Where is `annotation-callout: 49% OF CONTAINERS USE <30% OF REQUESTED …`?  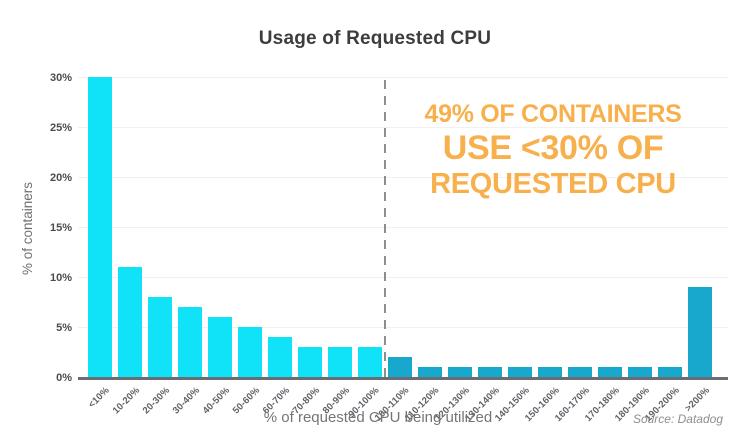
annotation-callout: 49% OF CONTAINERS USE <30% OF REQUESTED … is located at coordinates (553, 150).